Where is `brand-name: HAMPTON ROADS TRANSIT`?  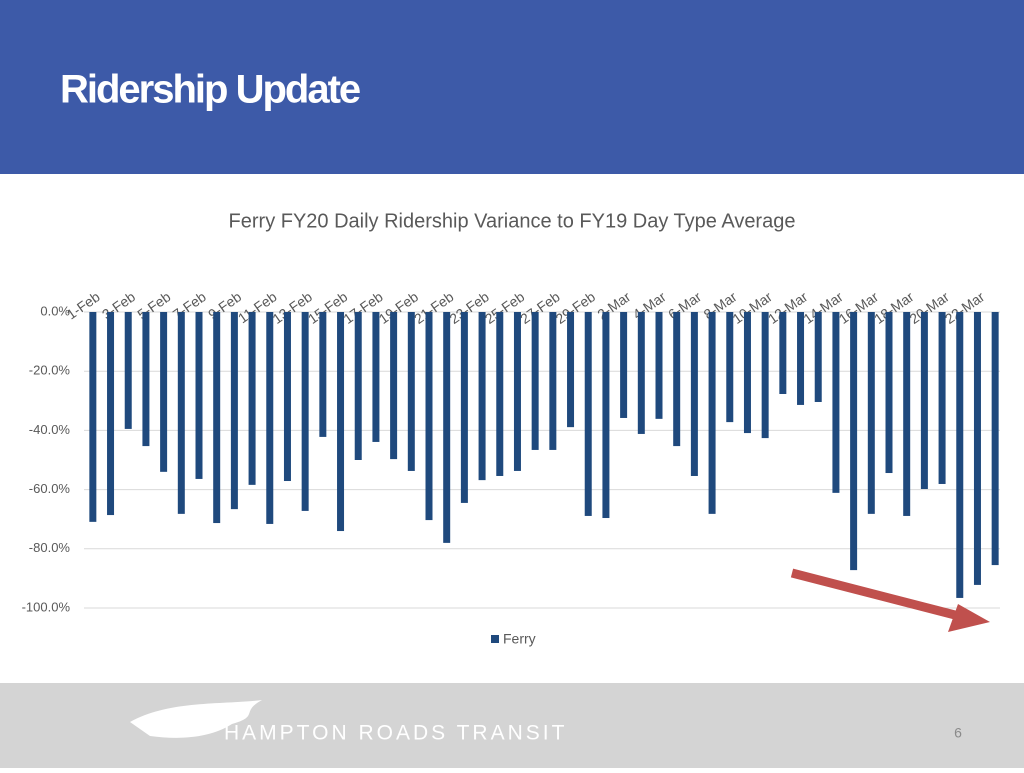
brand-name: HAMPTON ROADS TRANSIT is located at coordinates (395, 733).